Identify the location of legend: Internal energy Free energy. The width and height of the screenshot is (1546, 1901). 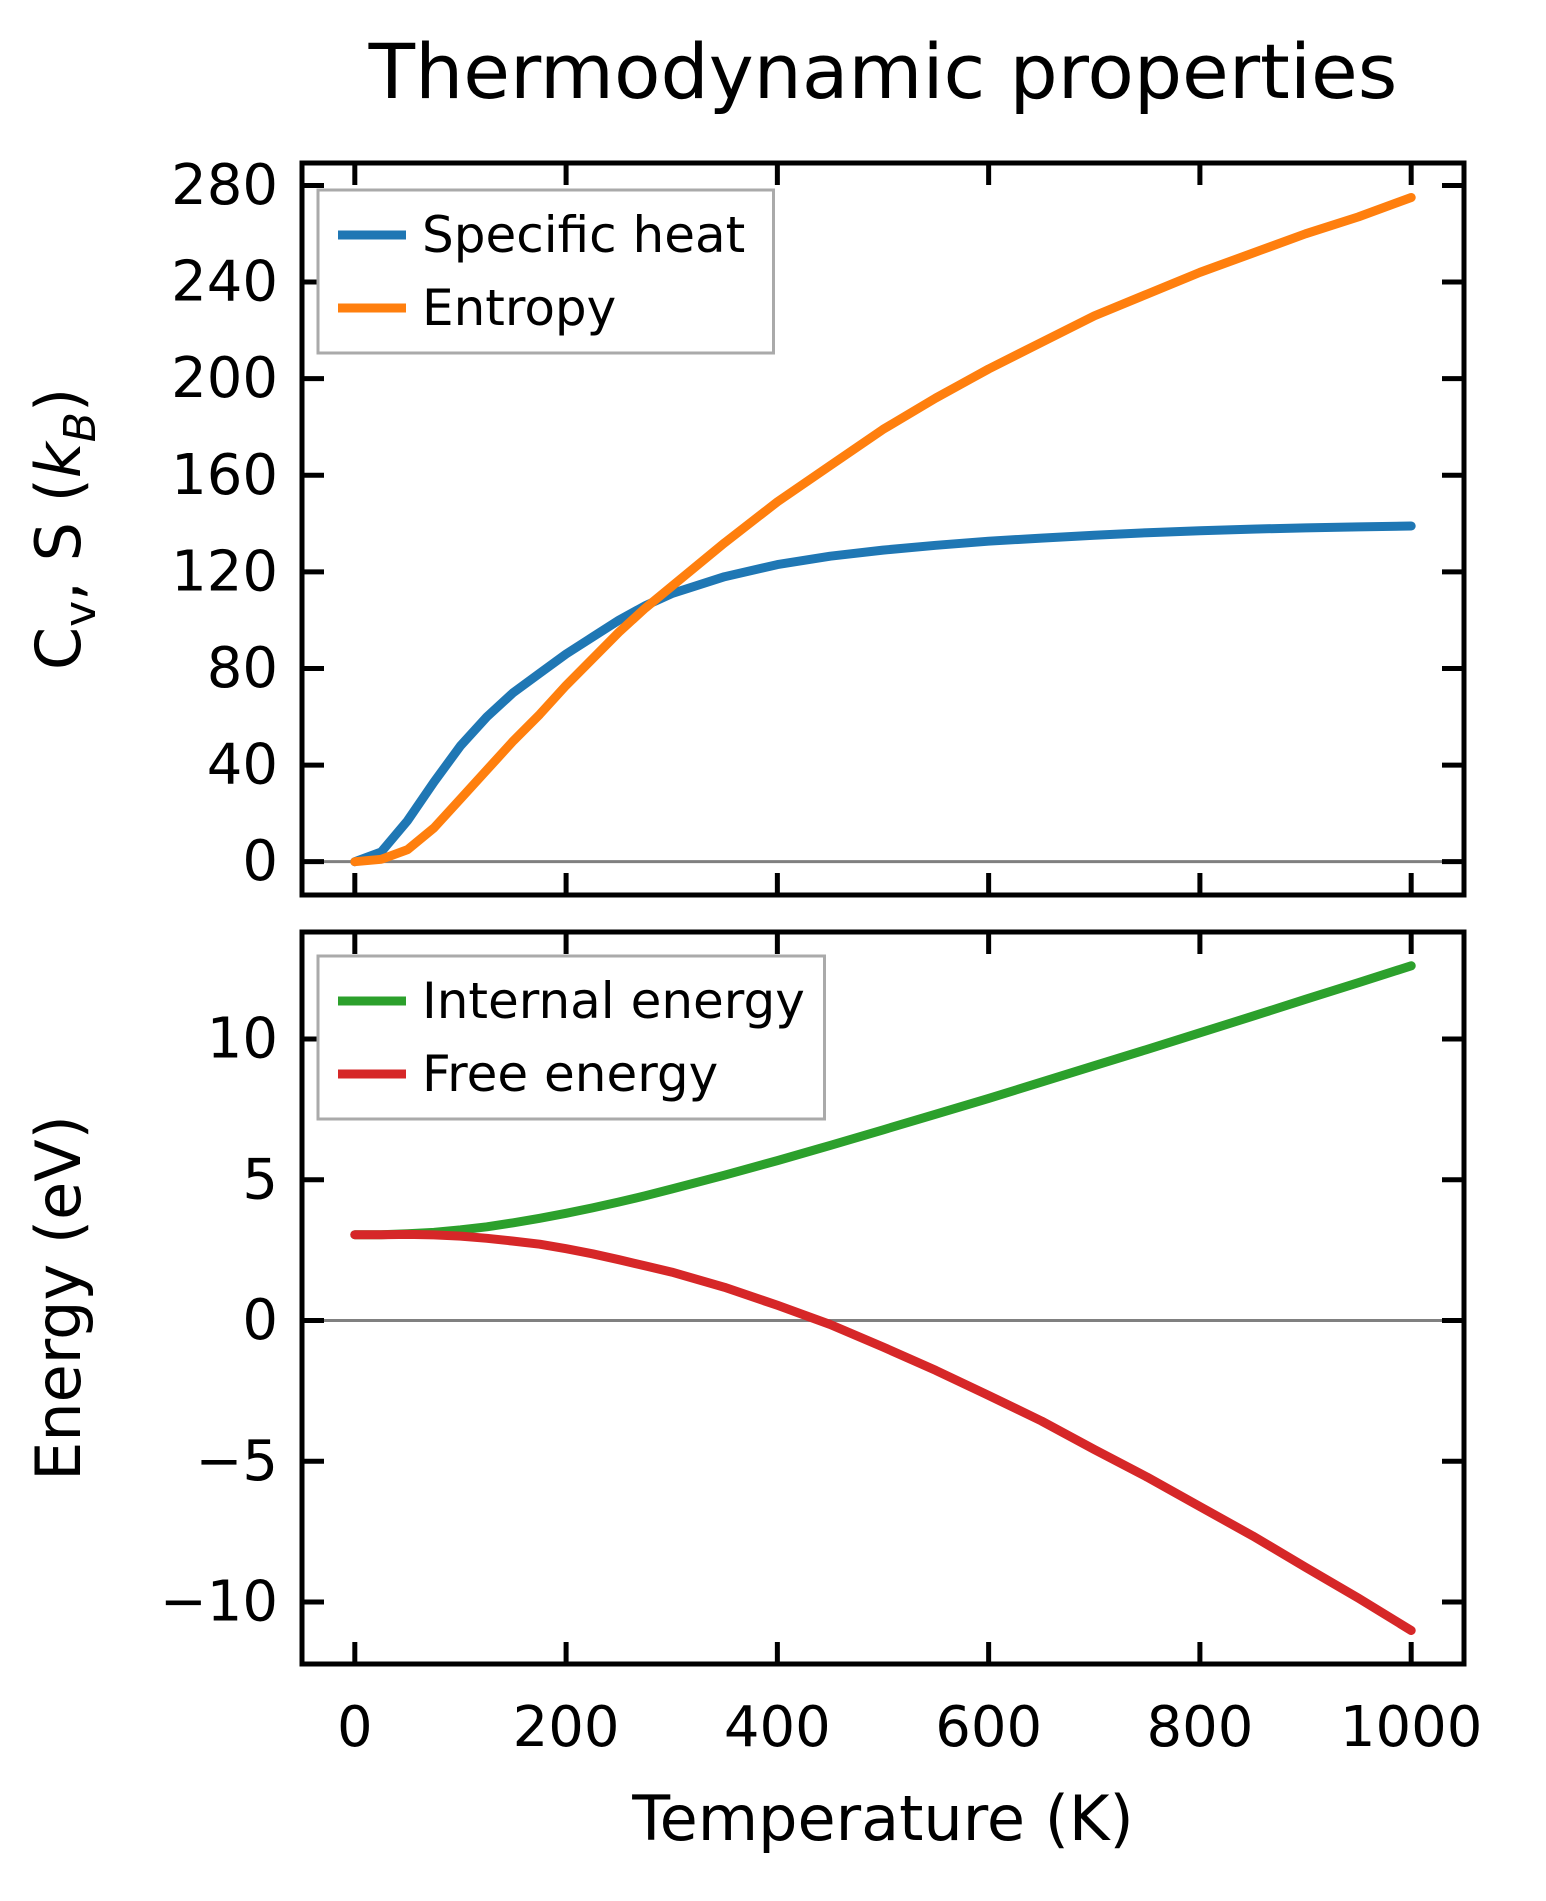
(571, 1037).